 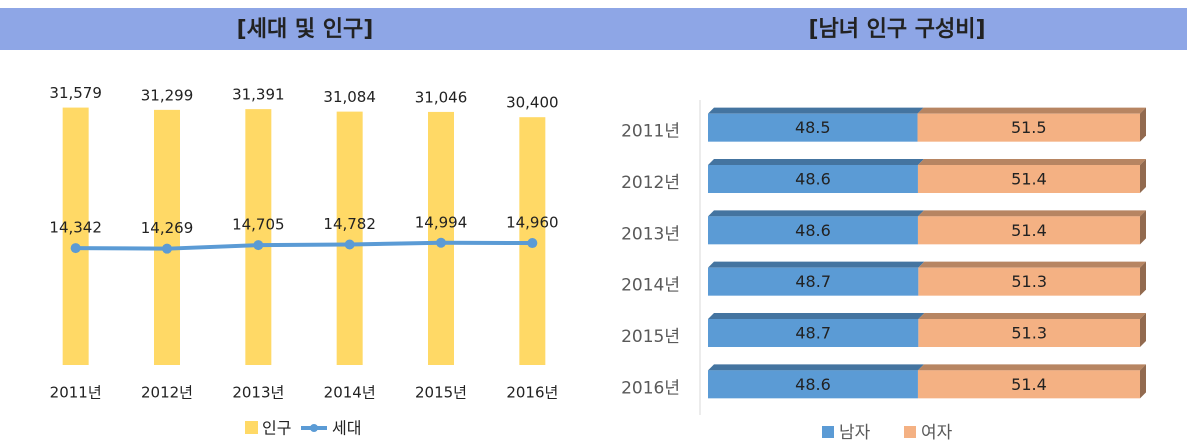 What do you see at coordinates (650, 132) in the screenshot?
I see `y-tick-label: 2011년` at bounding box center [650, 132].